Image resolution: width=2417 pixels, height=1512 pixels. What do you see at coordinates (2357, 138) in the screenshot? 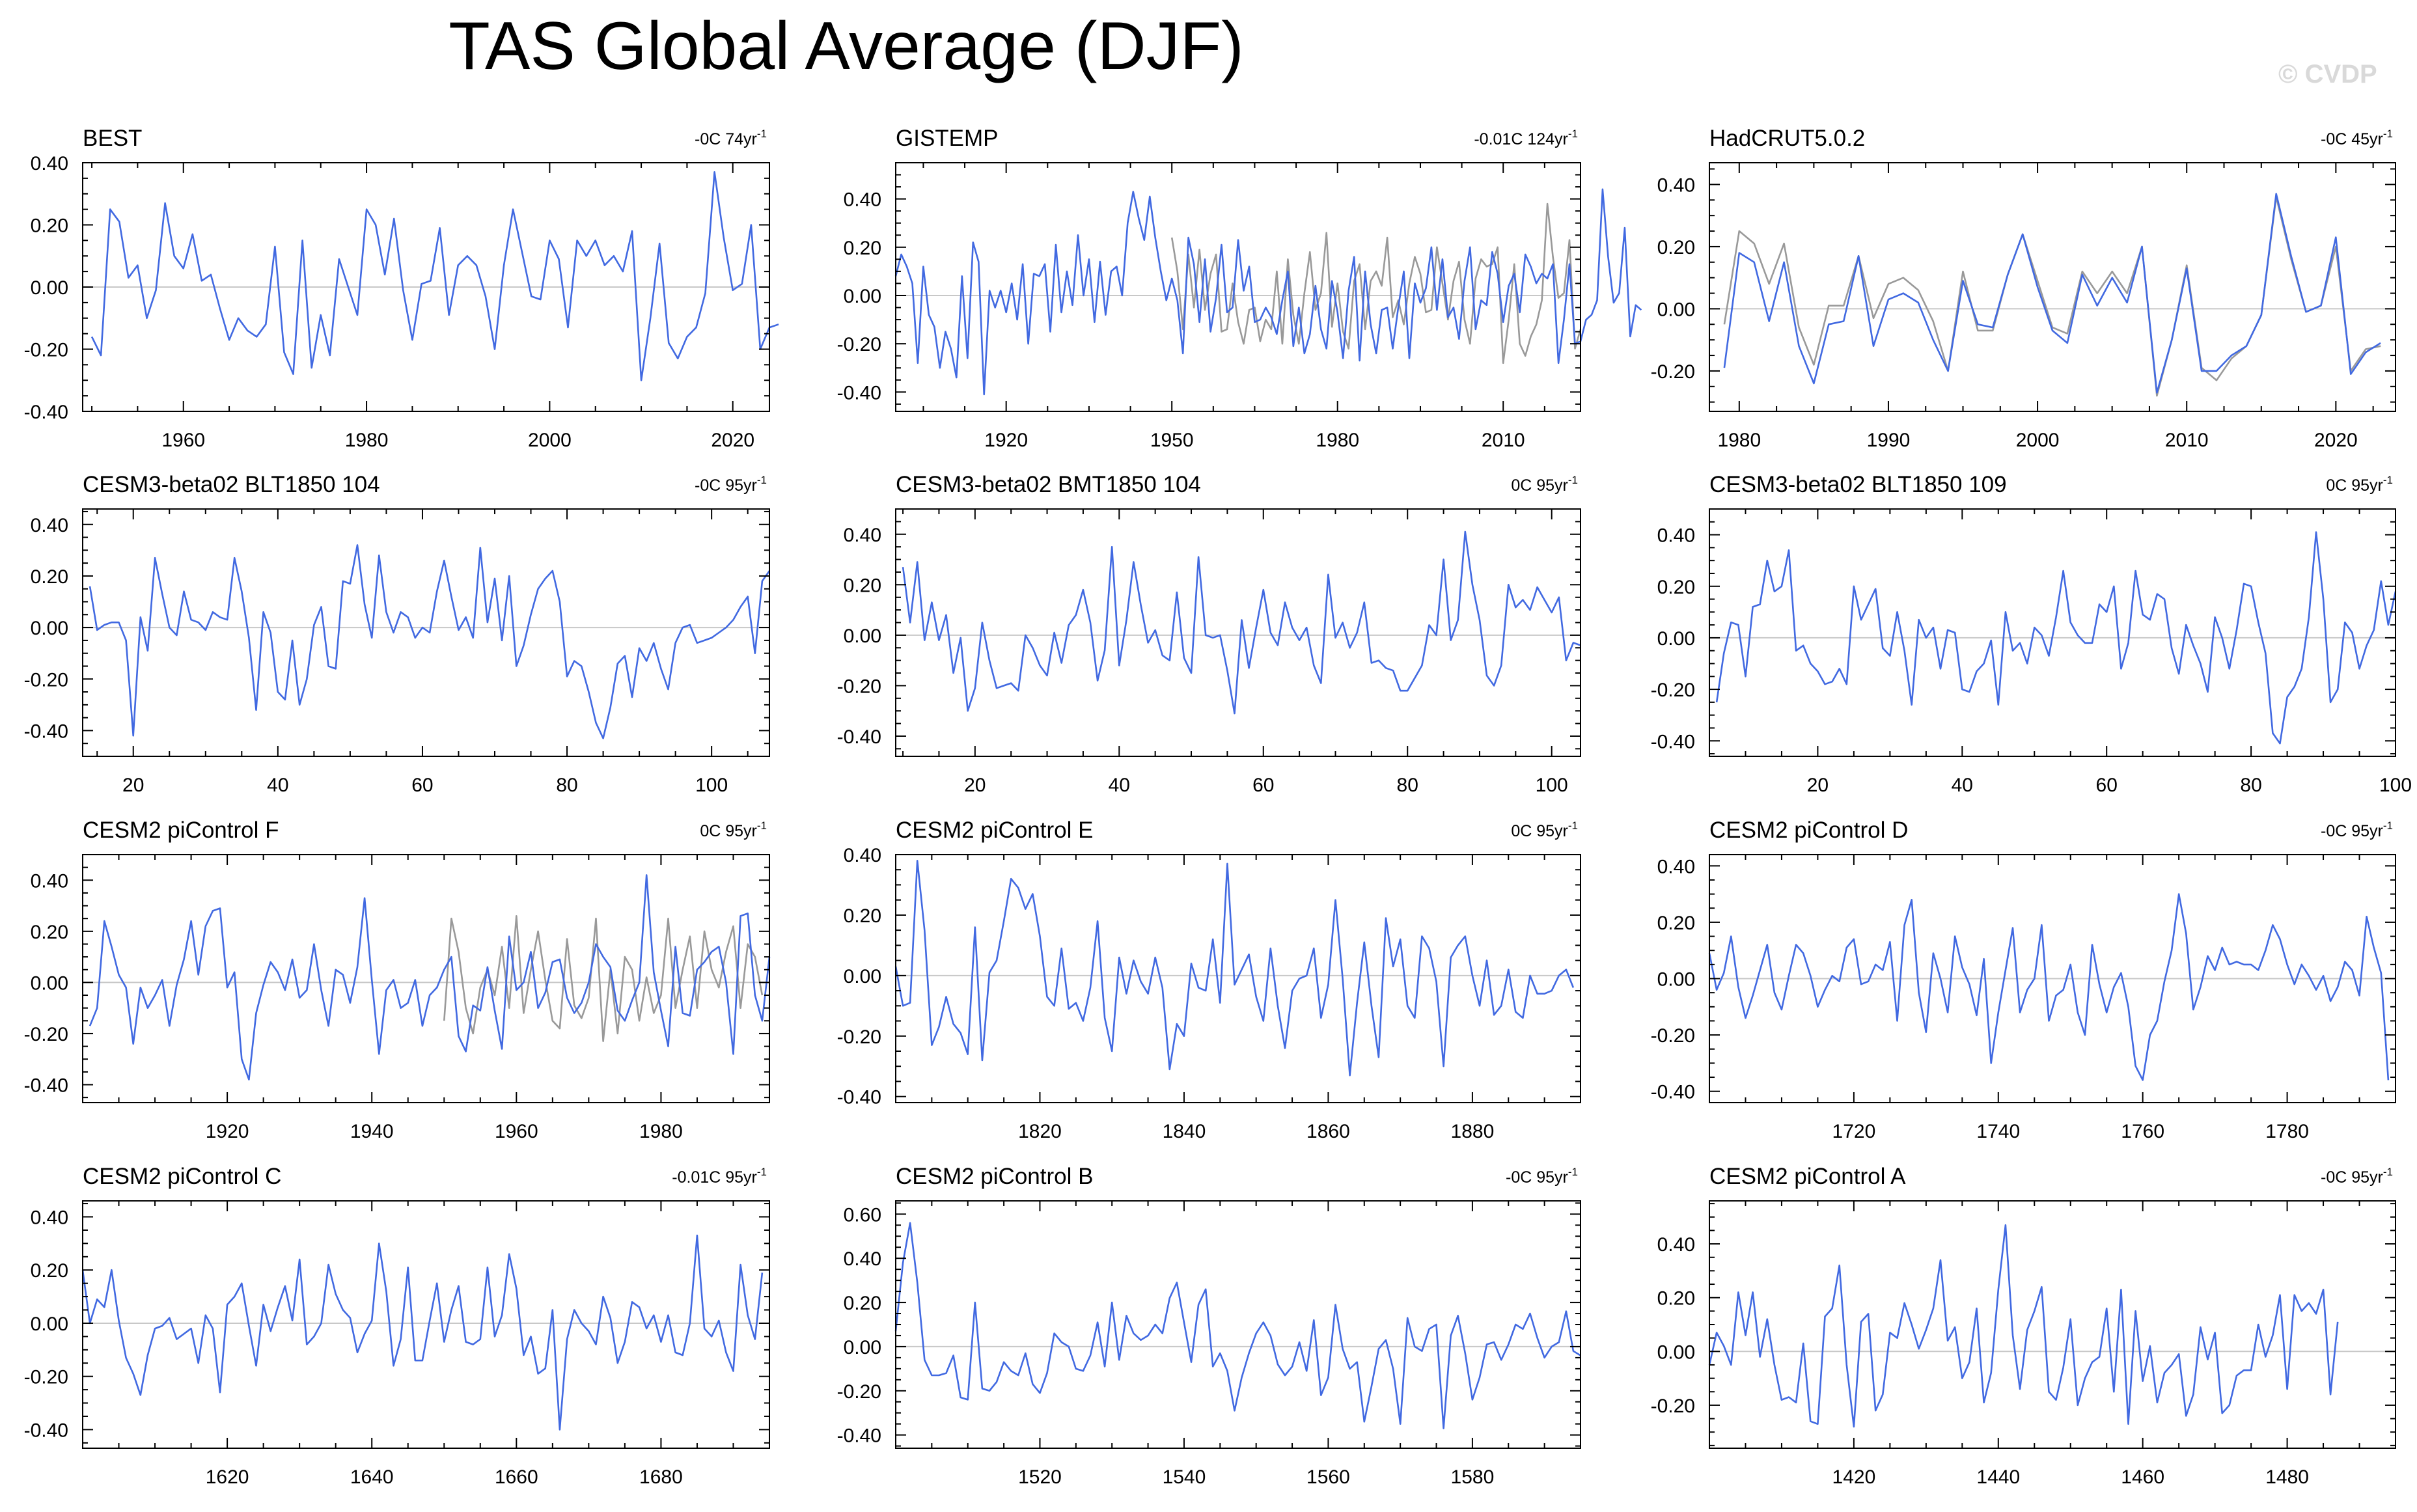
I see `trend-label: -0C 45yr-1` at bounding box center [2357, 138].